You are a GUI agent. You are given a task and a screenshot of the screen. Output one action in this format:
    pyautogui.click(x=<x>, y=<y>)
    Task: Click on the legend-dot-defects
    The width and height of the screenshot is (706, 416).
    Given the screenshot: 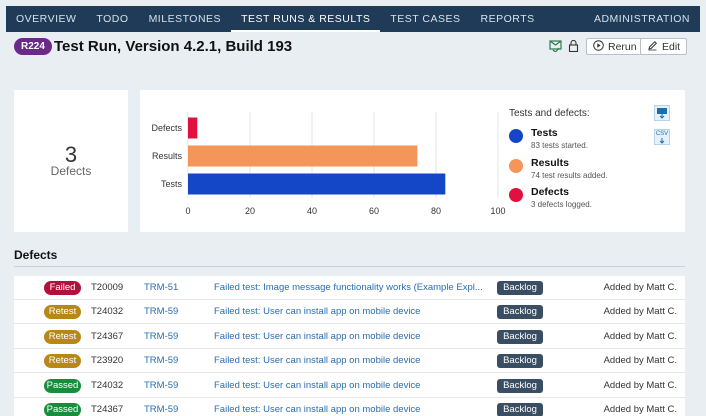 What is the action you would take?
    pyautogui.click(x=516, y=195)
    